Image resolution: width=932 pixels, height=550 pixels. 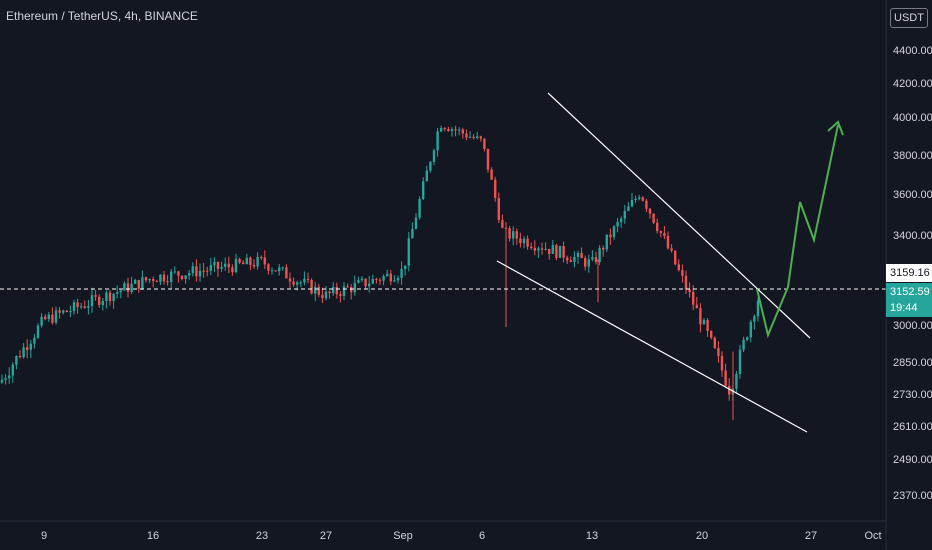 I want to click on projection-path, so click(x=797, y=231).